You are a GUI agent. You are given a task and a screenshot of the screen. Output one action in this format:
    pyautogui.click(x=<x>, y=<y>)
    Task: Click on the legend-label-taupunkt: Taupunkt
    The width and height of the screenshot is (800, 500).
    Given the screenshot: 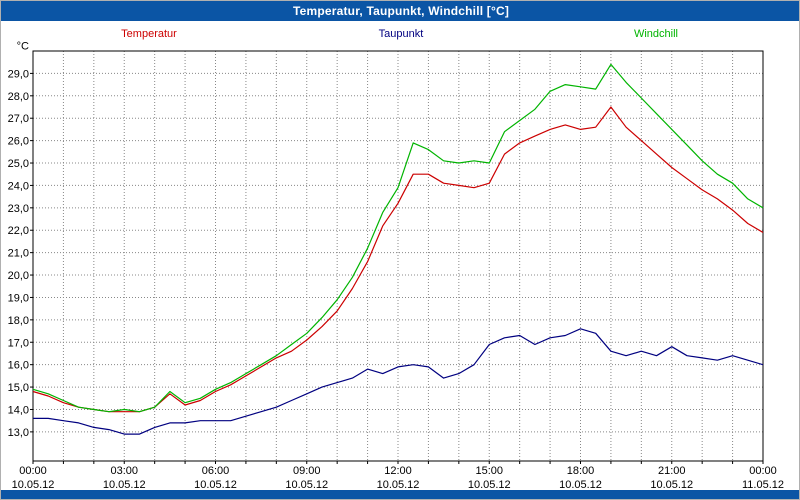 What is the action you would take?
    pyautogui.click(x=401, y=34)
    